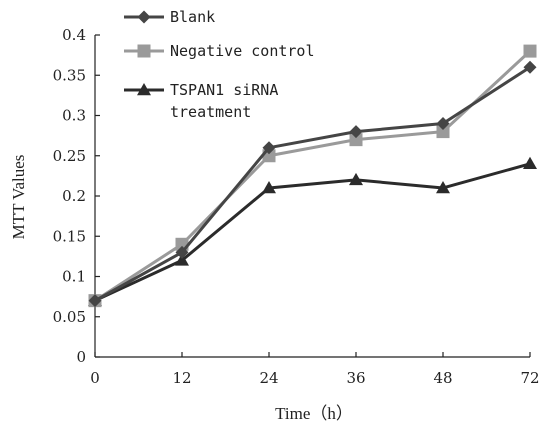 The width and height of the screenshot is (550, 429). I want to click on legend-item: Negative control, so click(219, 51).